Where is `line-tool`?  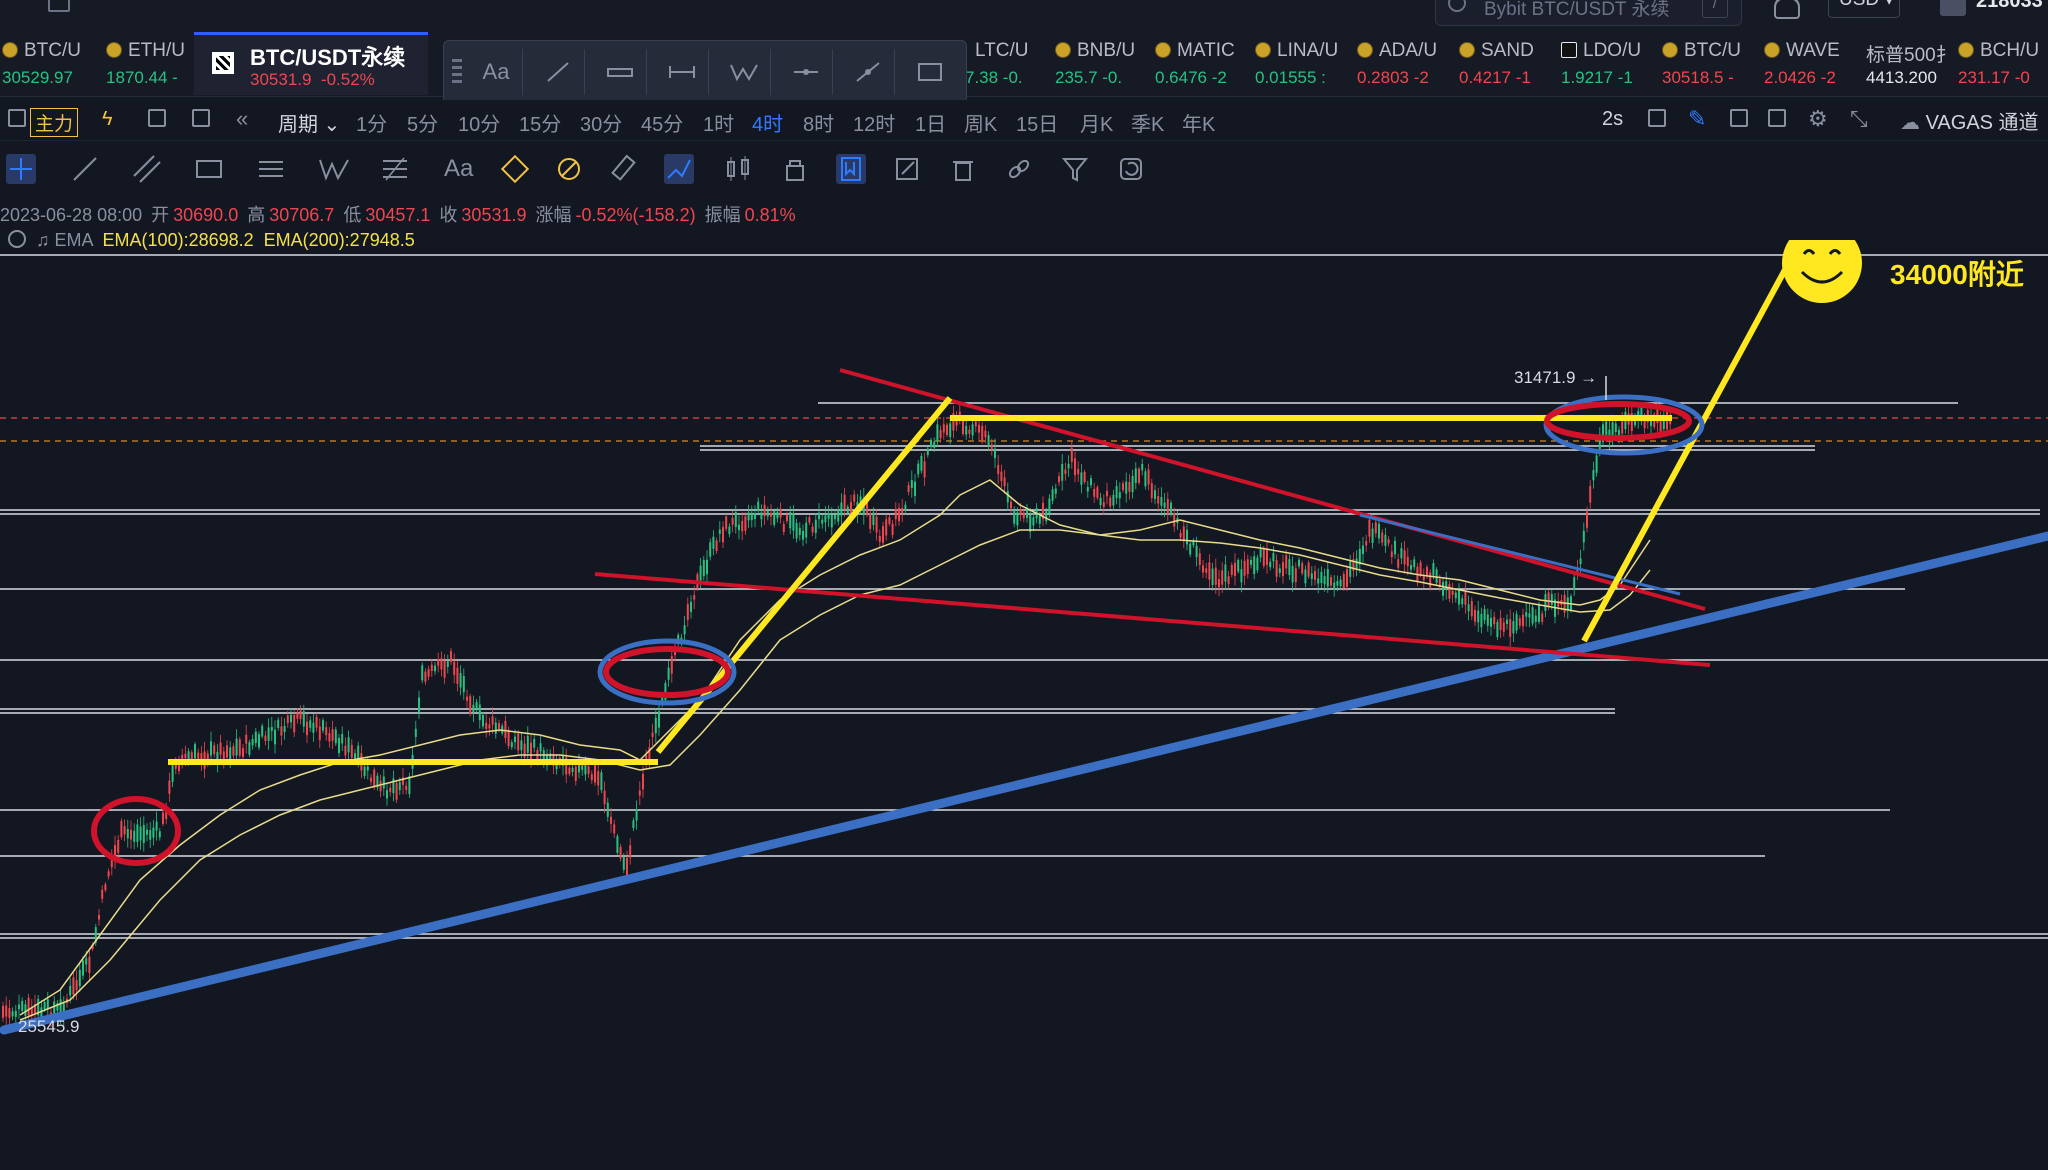
line-tool is located at coordinates (85, 169).